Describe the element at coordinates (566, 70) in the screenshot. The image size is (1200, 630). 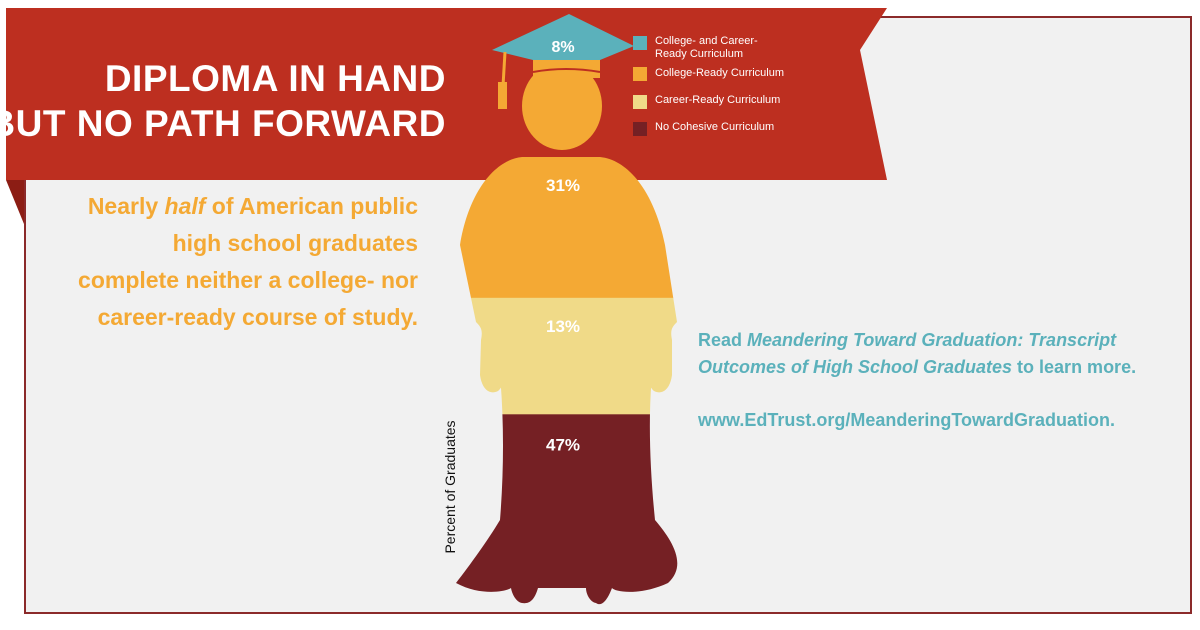
I see `cap-band-line` at that location.